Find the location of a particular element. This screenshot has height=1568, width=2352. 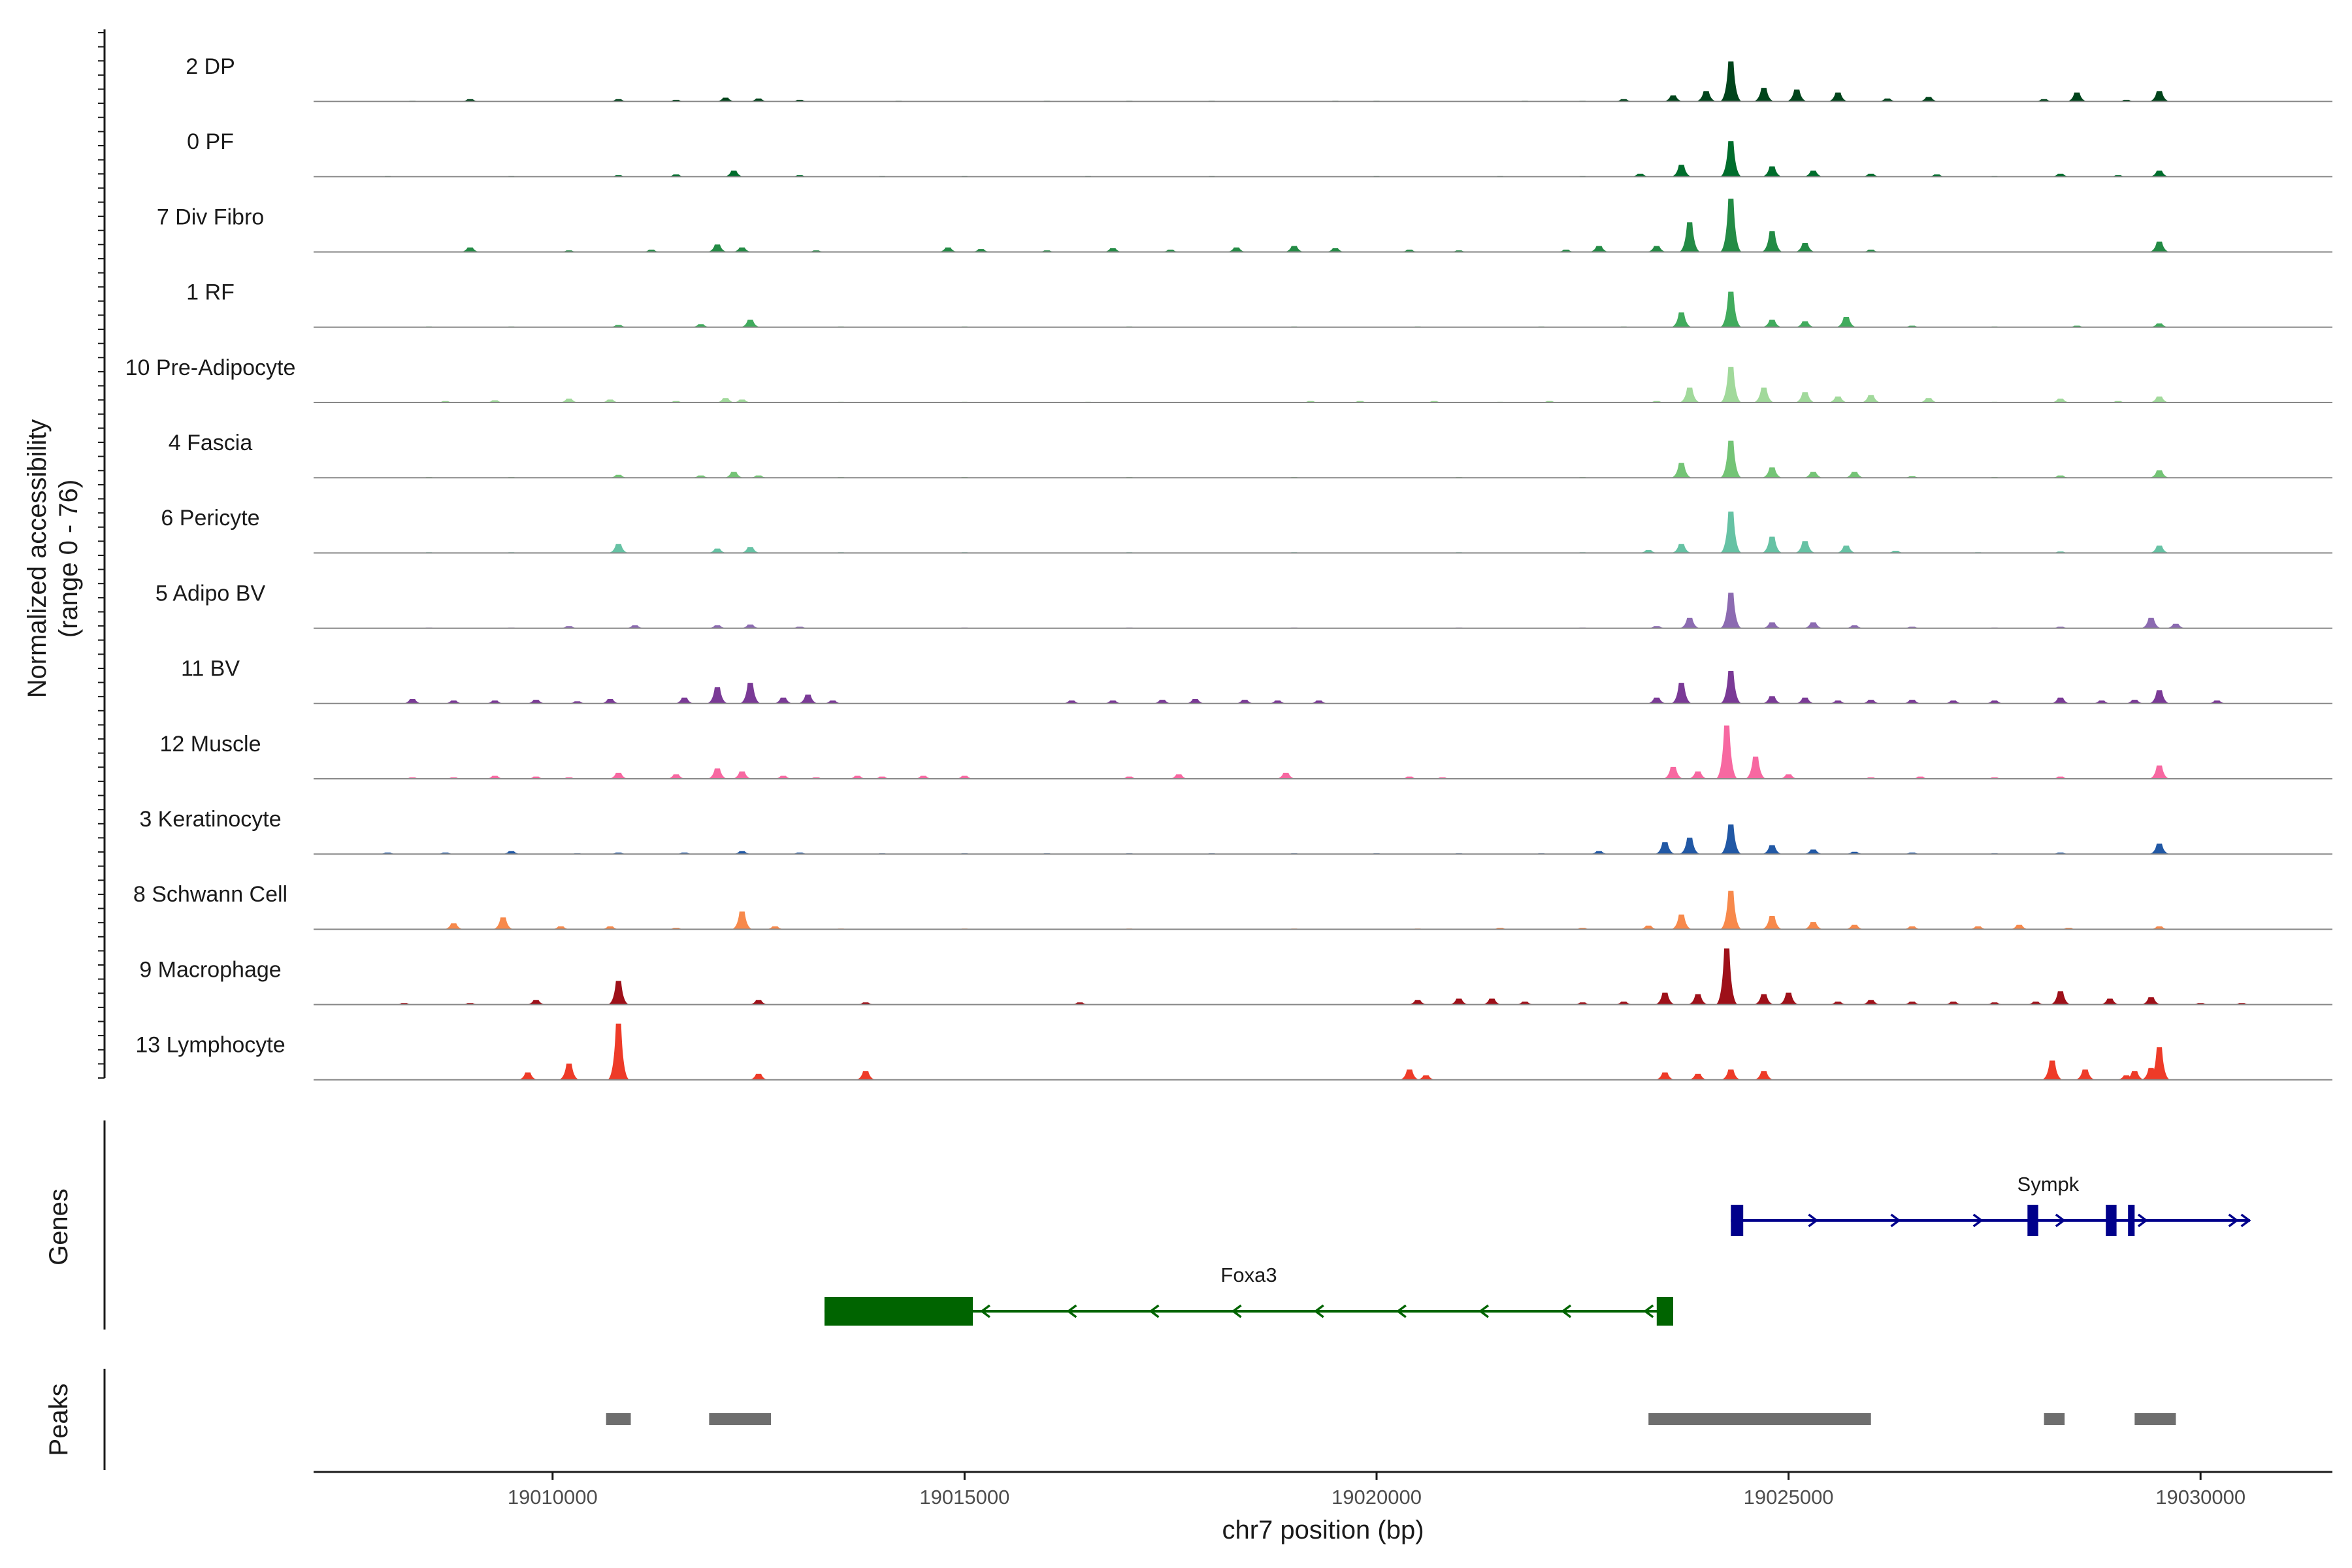

peaks-track is located at coordinates (1391, 1419).